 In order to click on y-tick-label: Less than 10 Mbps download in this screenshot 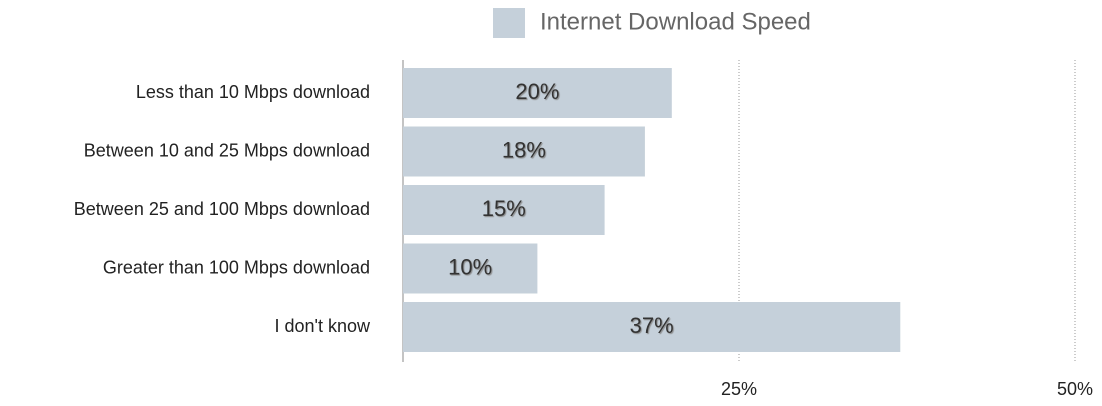, I will do `click(253, 92)`.